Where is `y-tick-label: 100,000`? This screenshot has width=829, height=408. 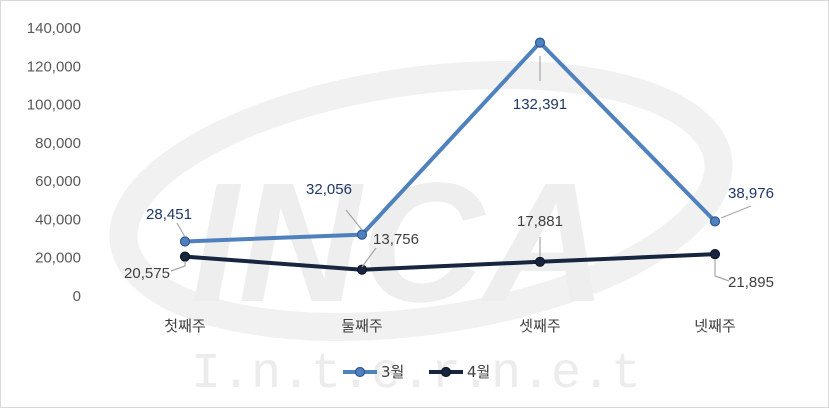 y-tick-label: 100,000 is located at coordinates (54, 105).